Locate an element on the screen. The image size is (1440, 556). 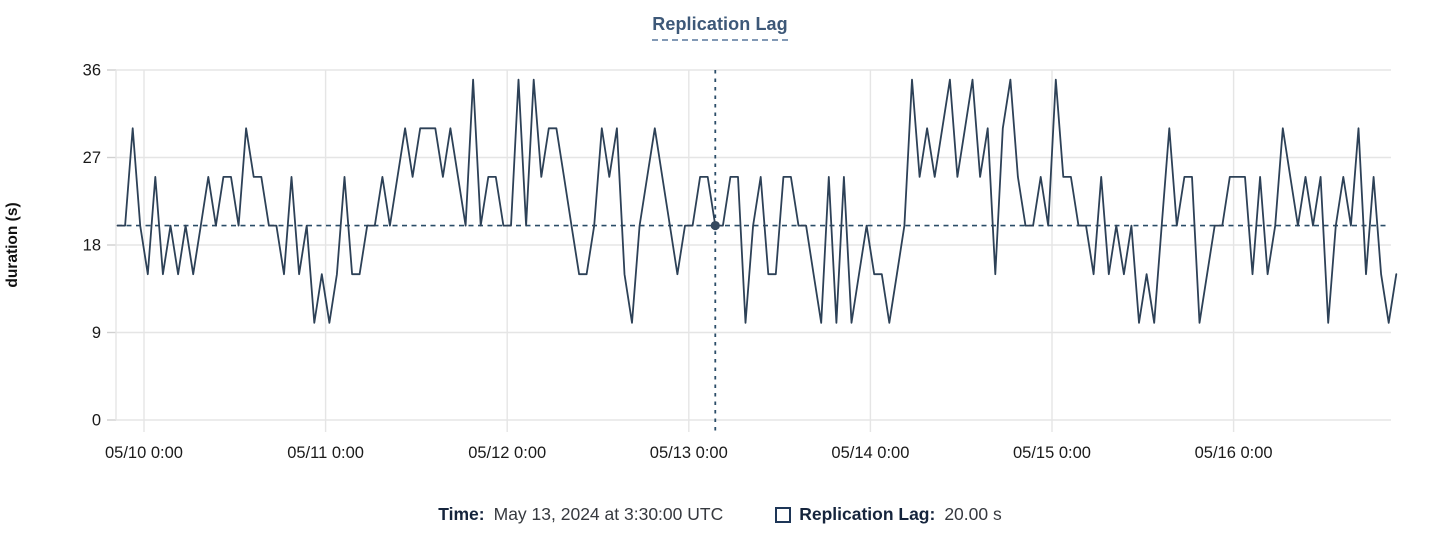
y-tick-label: 9 is located at coordinates (96, 333).